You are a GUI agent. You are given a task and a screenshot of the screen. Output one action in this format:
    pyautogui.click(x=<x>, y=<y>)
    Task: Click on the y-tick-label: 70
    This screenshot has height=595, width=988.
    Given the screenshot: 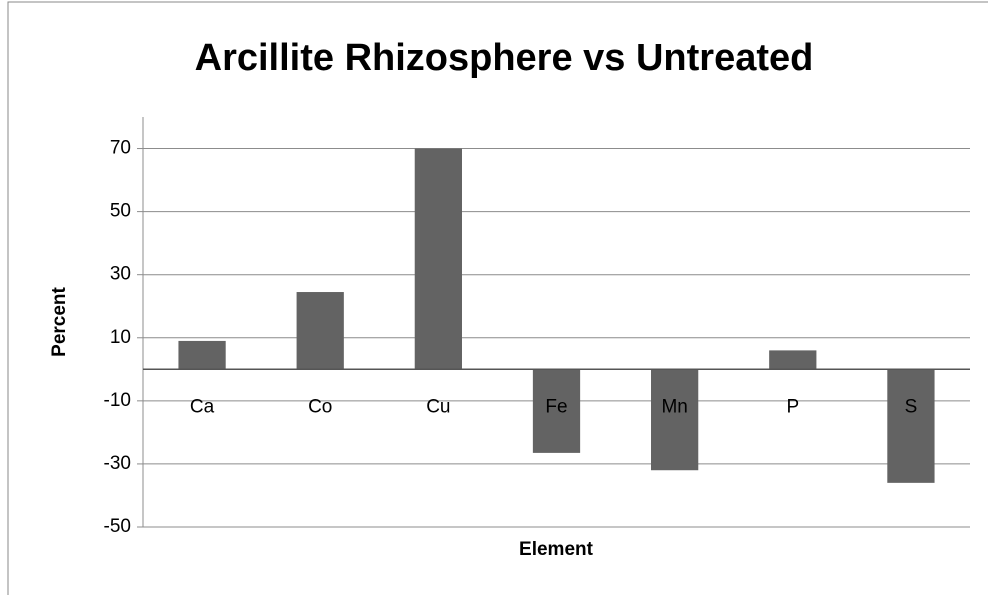 What is the action you would take?
    pyautogui.click(x=120, y=148)
    